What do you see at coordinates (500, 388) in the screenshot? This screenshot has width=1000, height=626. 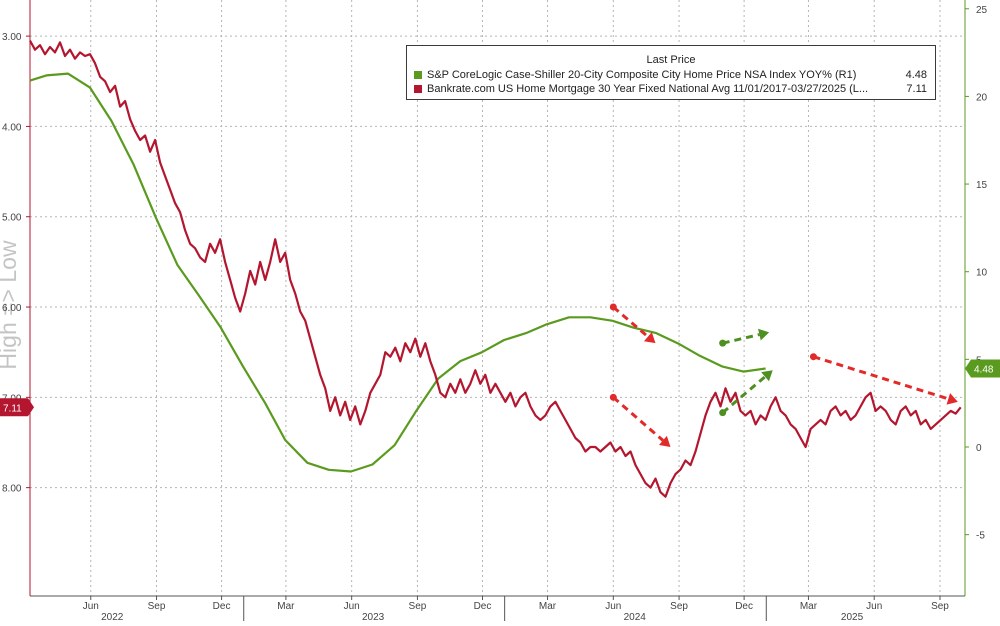 I see `last-value-badges: 7.11 4.48` at bounding box center [500, 388].